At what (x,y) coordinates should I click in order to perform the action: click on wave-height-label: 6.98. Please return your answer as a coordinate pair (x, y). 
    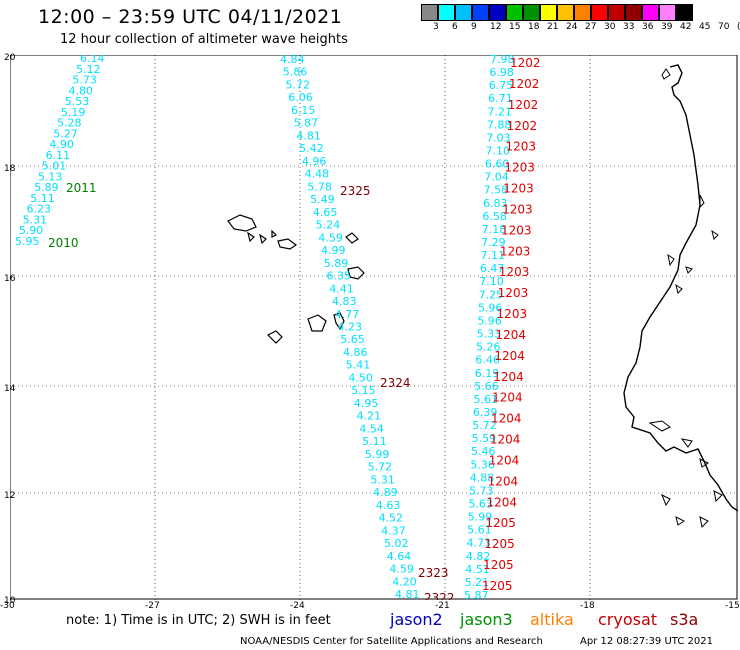
    Looking at the image, I should click on (501, 72).